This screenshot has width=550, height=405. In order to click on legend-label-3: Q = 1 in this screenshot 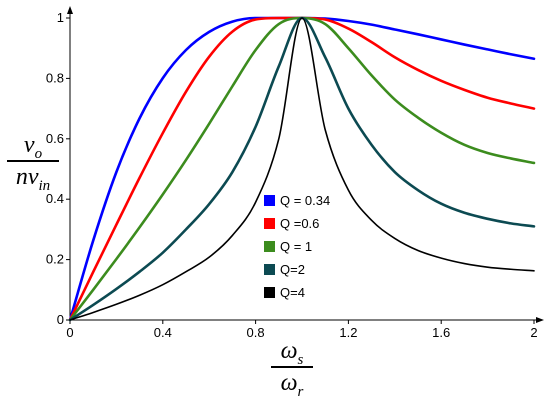, I will do `click(296, 246)`.